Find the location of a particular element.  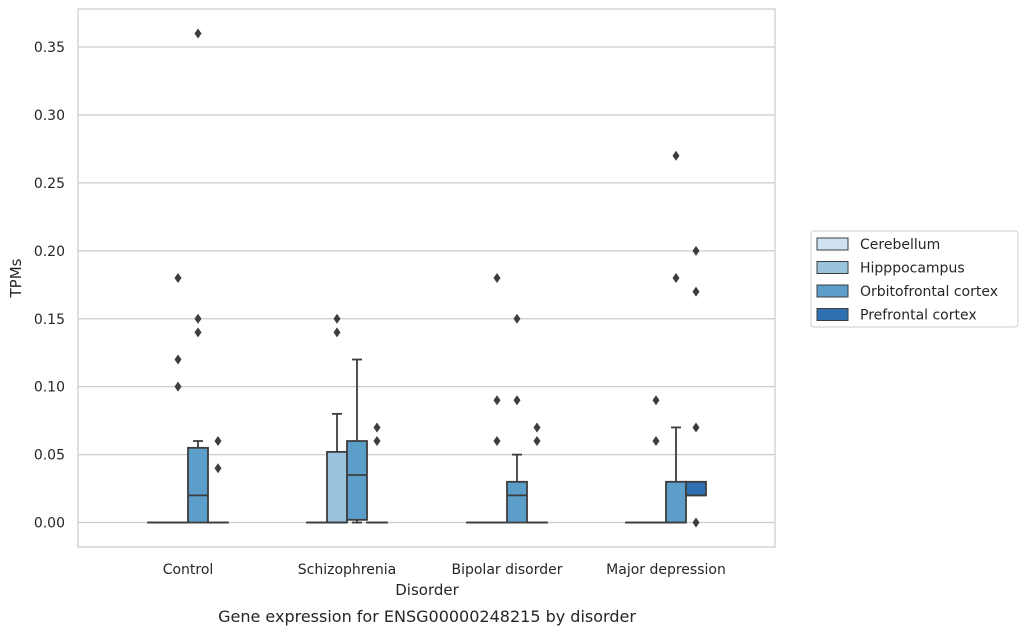

y-tick-label: 0.30 is located at coordinates (49, 116).